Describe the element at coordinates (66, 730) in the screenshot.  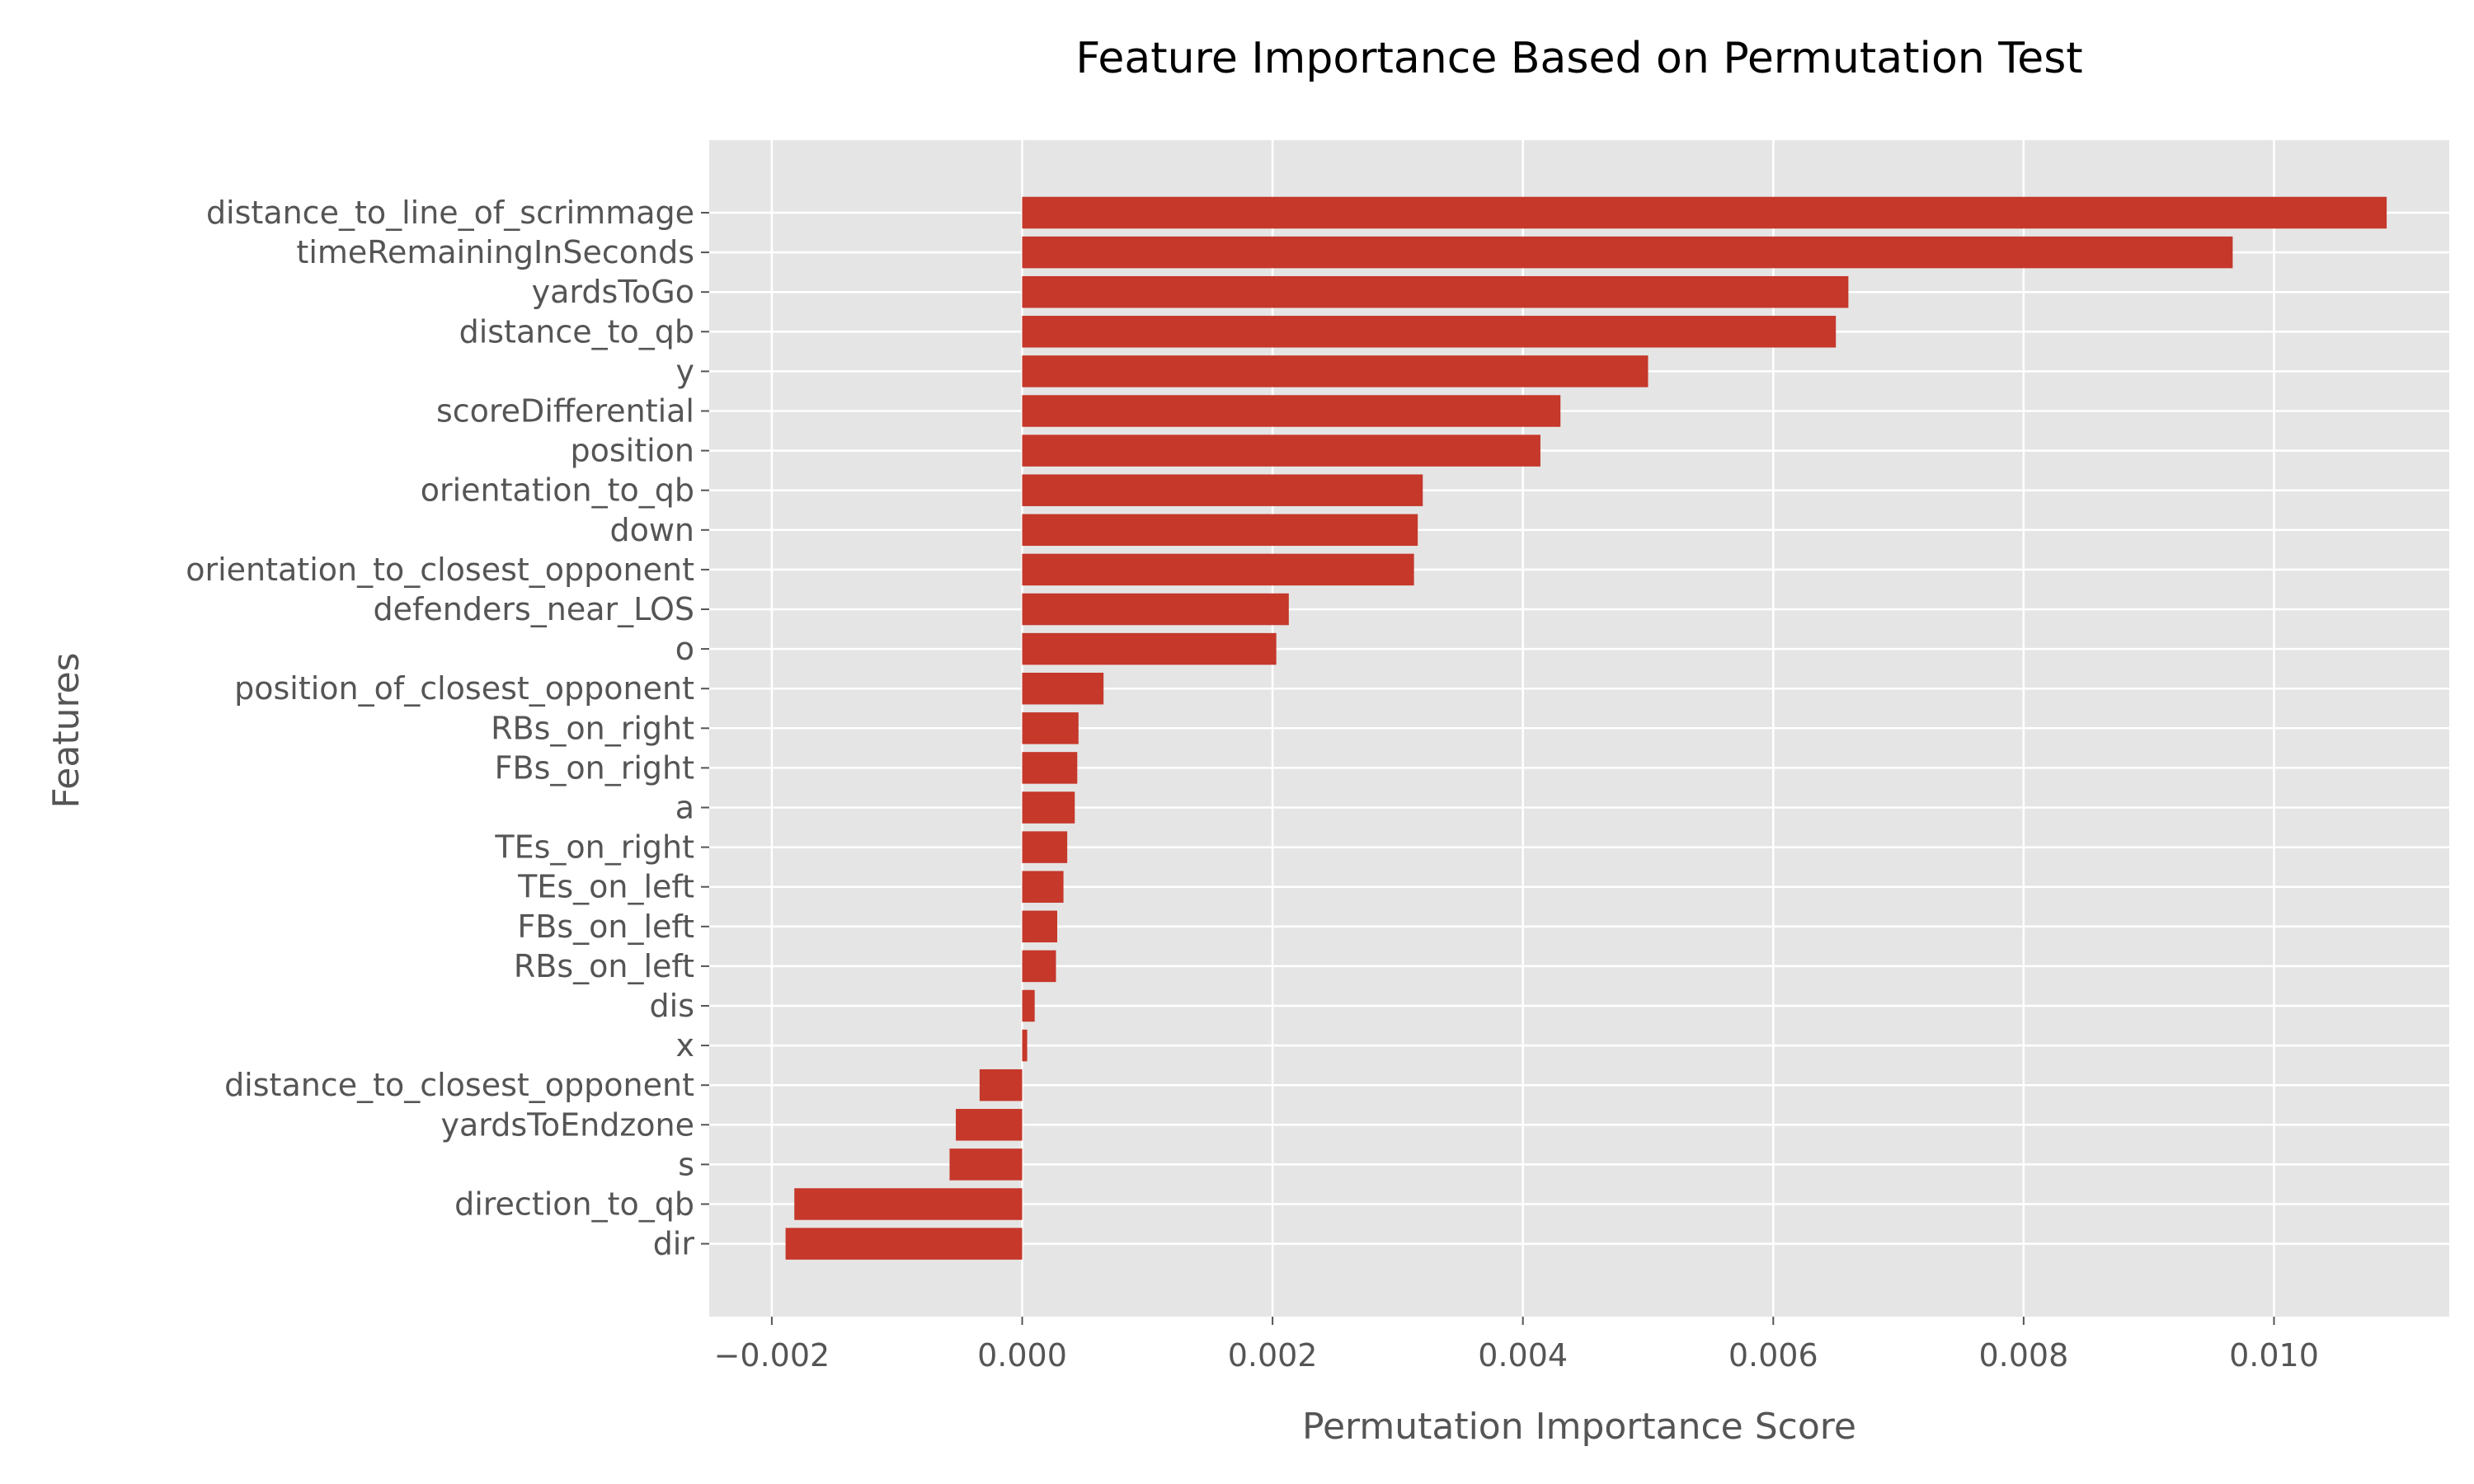
I see `y-axis-label: Features` at that location.